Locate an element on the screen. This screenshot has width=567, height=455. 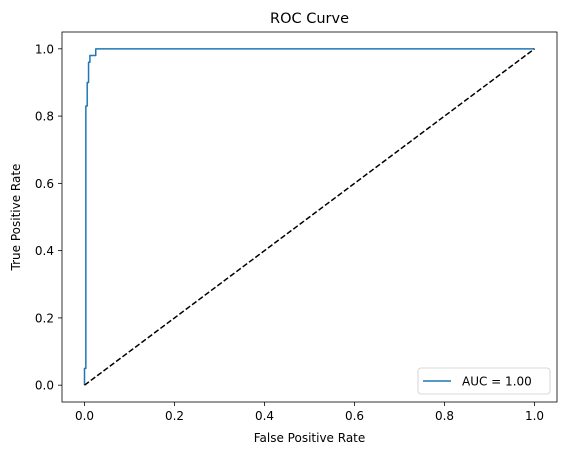
x-tick-label: 0.2 is located at coordinates (174, 416).